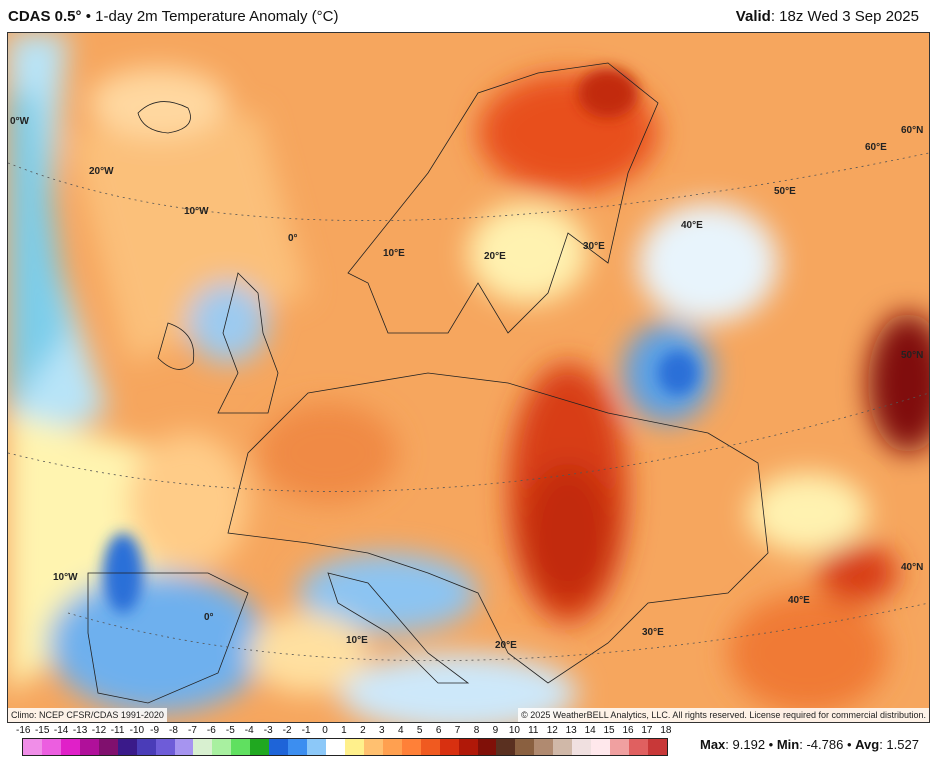 The height and width of the screenshot is (768, 935). What do you see at coordinates (209, 617) in the screenshot?
I see `grid-label: 0°` at bounding box center [209, 617].